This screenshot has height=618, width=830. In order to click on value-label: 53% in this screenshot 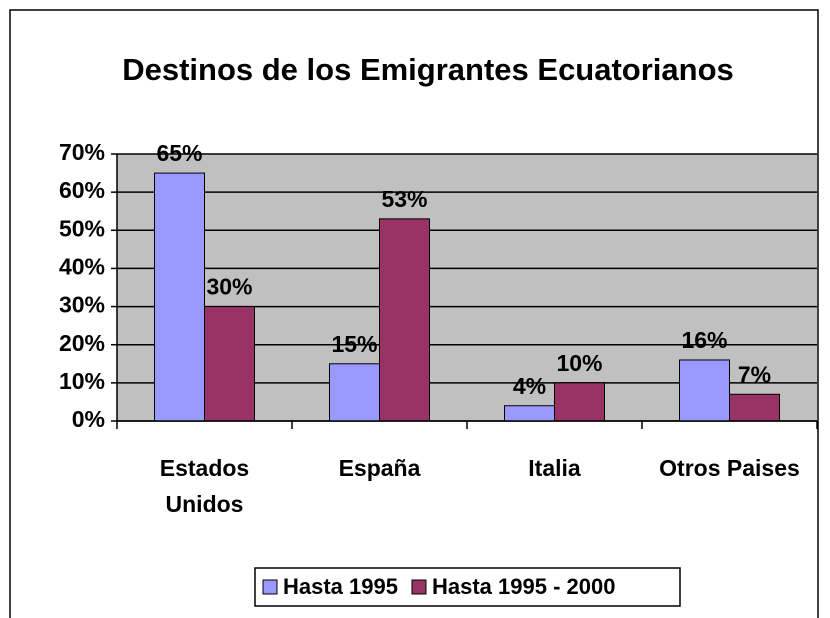, I will do `click(404, 199)`.